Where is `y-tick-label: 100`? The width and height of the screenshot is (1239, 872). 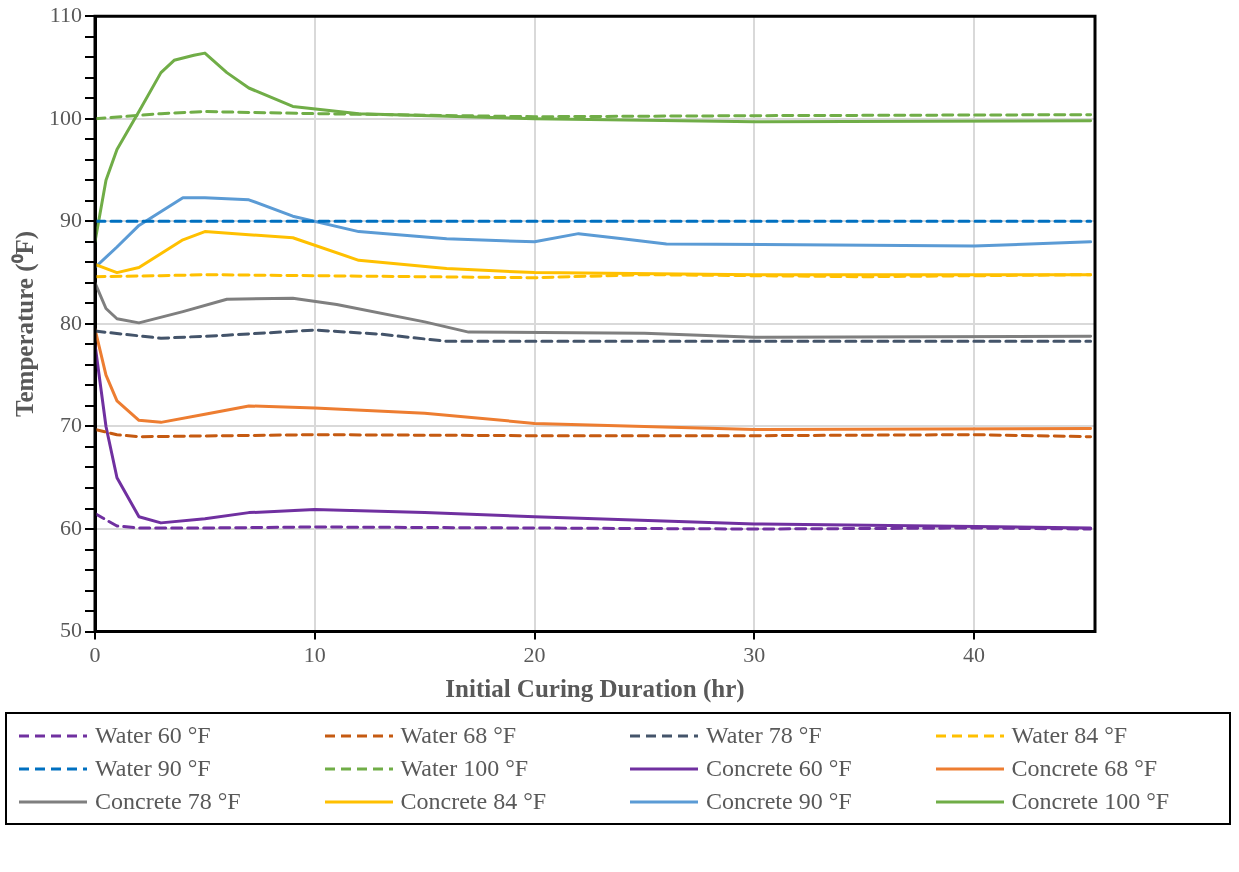
y-tick-label: 100 is located at coordinates (65, 117).